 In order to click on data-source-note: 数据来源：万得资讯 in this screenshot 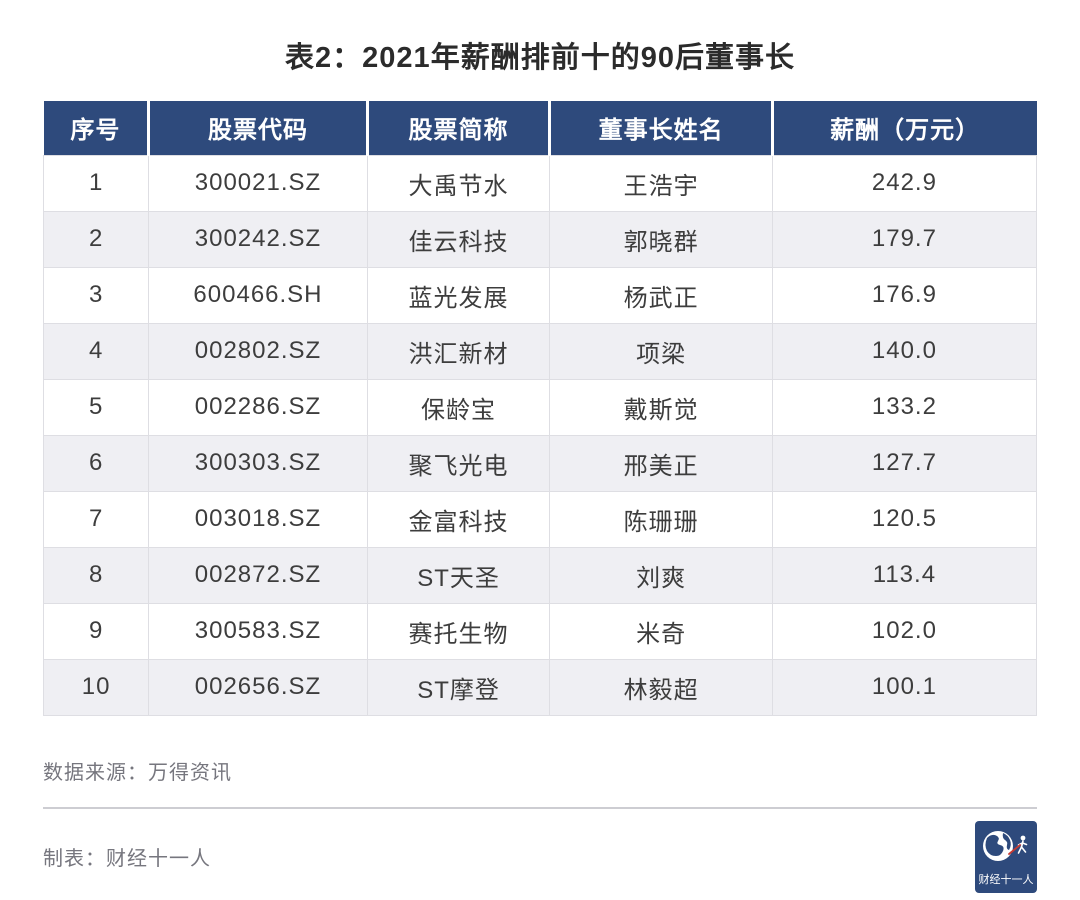, I will do `click(137, 772)`.